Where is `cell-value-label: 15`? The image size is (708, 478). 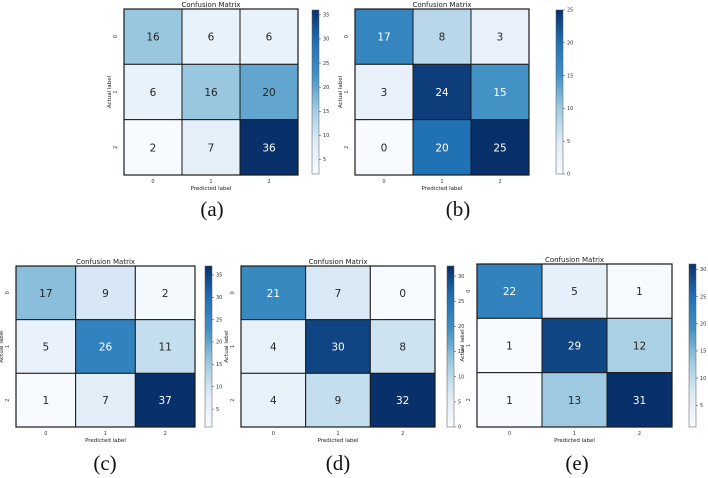 cell-value-label: 15 is located at coordinates (499, 93).